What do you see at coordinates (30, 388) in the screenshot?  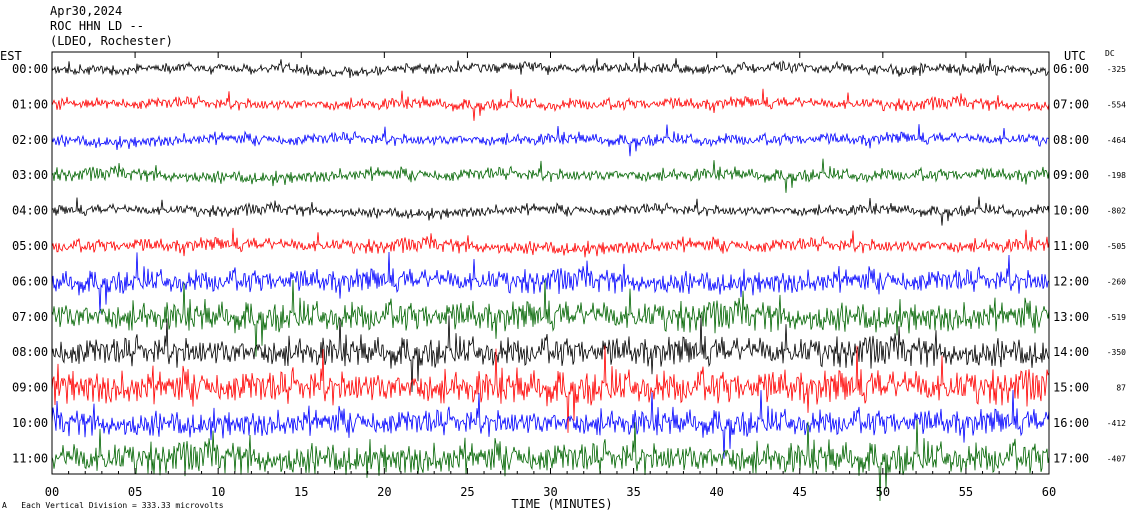 I see `est-hour-label: 09:00` at bounding box center [30, 388].